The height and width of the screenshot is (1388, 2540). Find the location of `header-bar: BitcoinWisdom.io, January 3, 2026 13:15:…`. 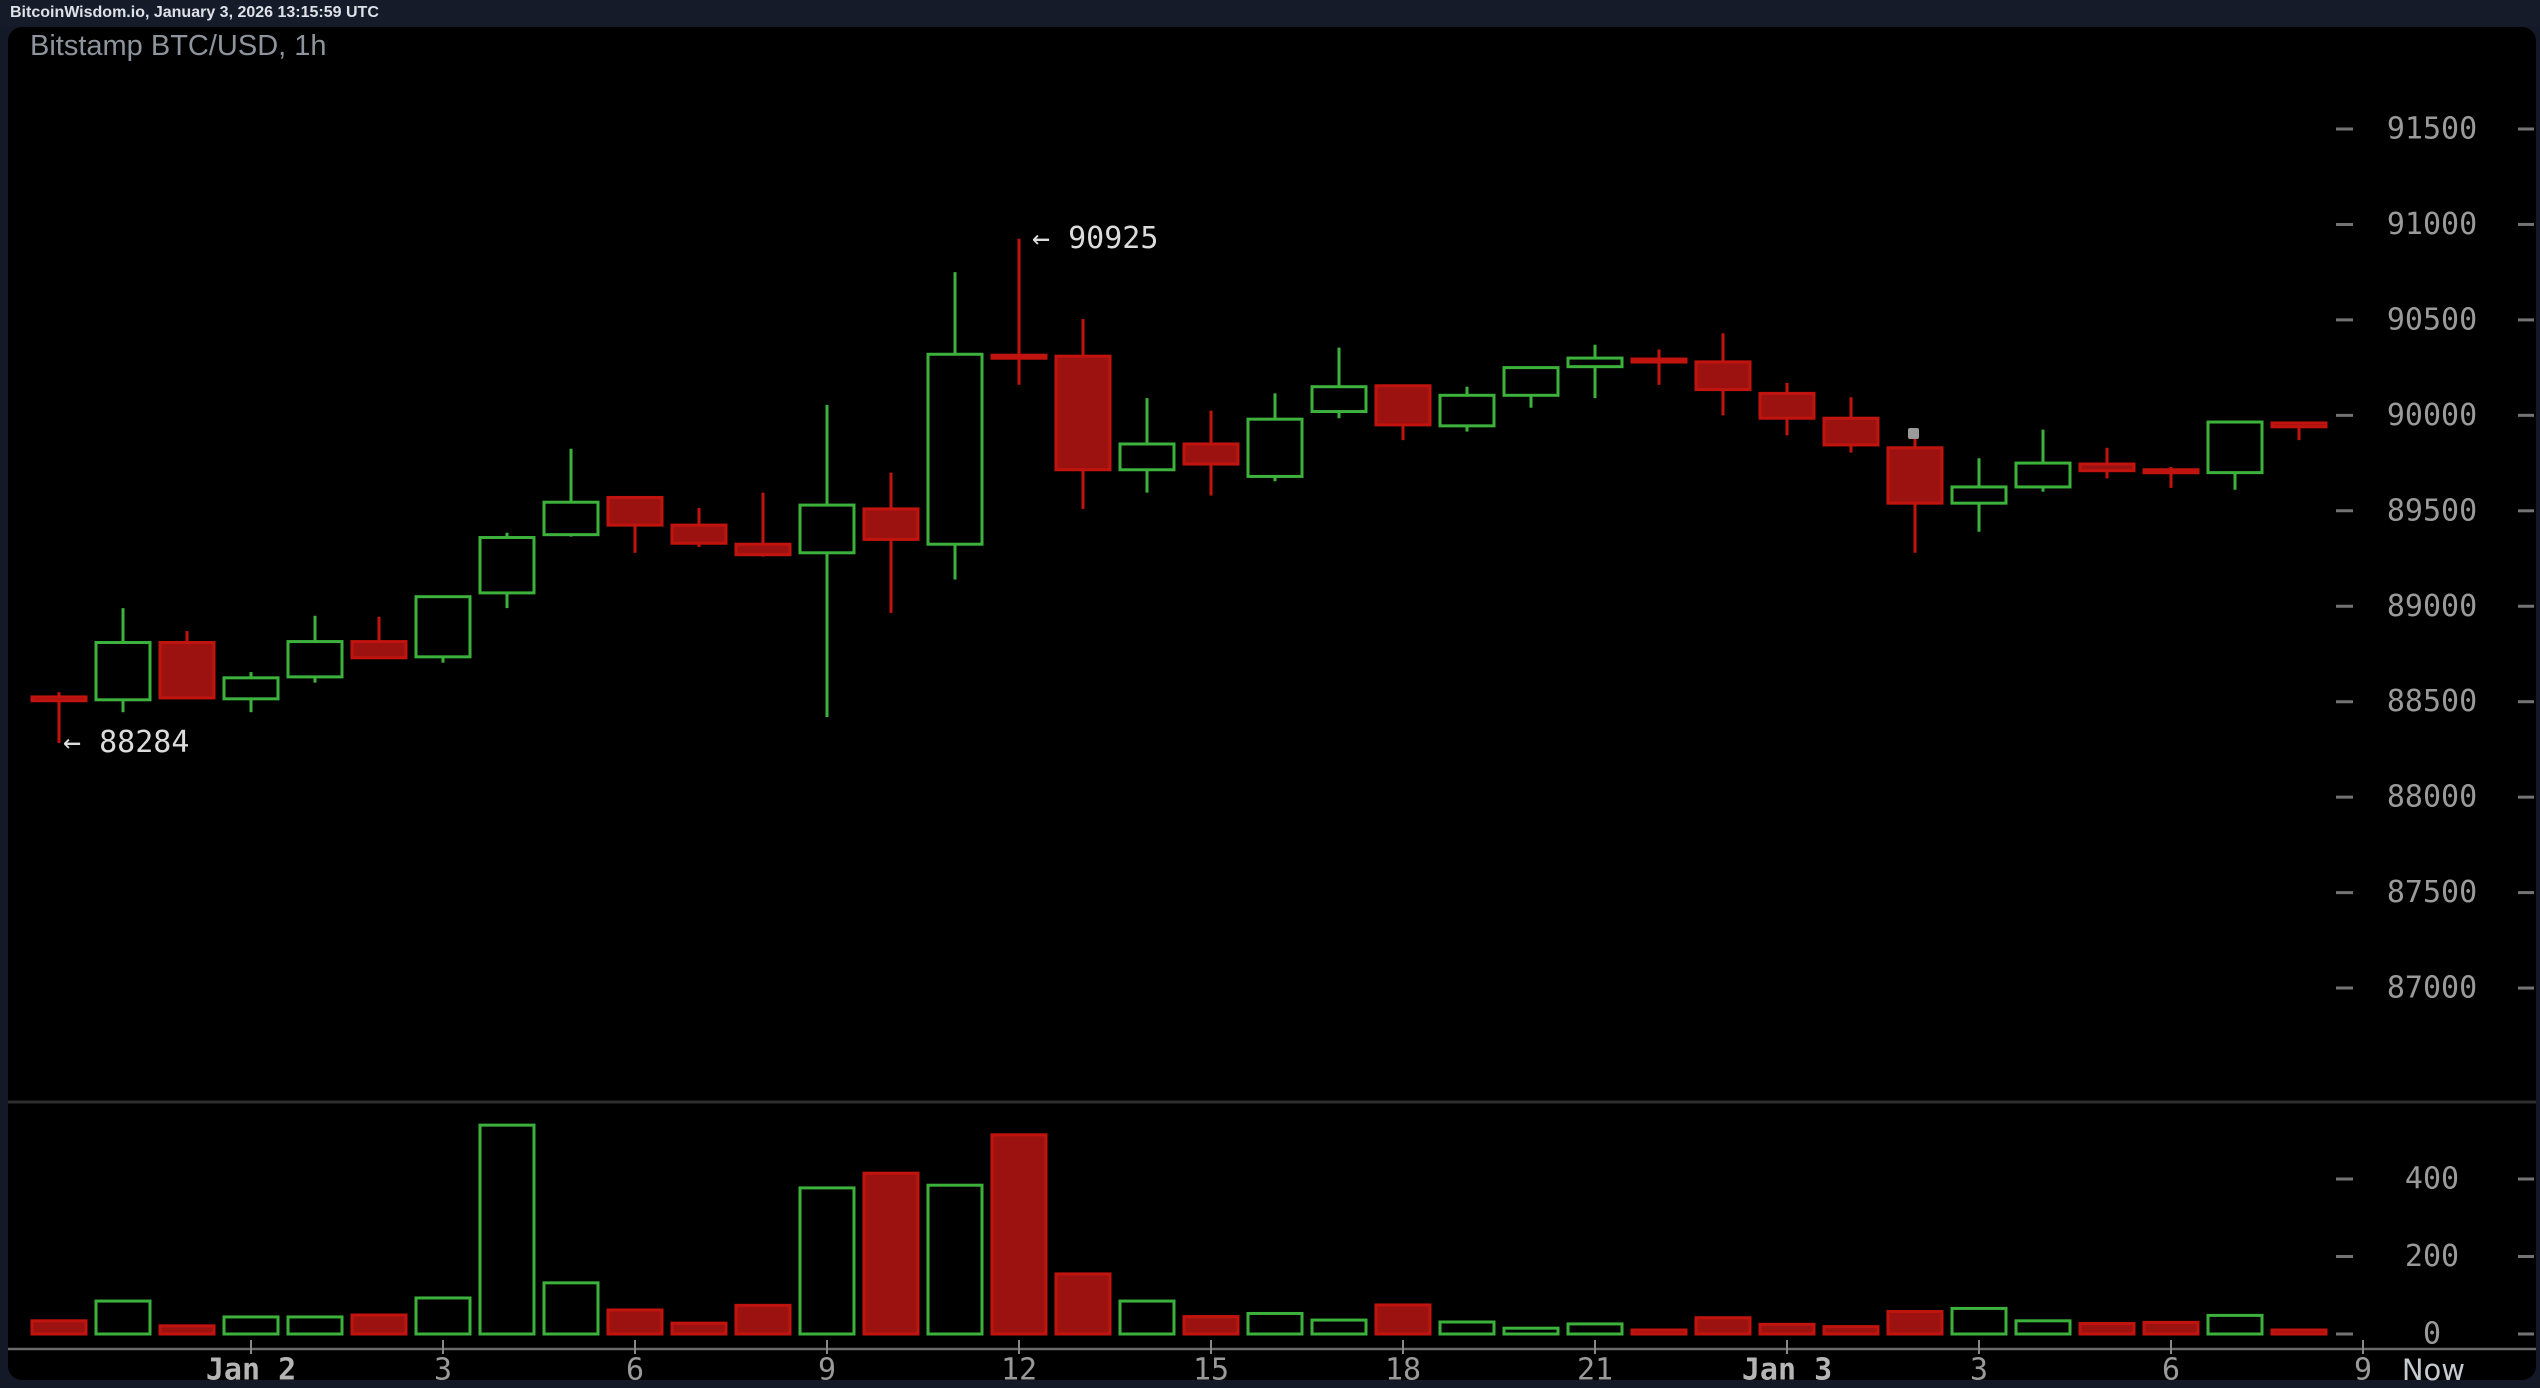

header-bar: BitcoinWisdom.io, January 3, 2026 13:15:… is located at coordinates (1270, 13).